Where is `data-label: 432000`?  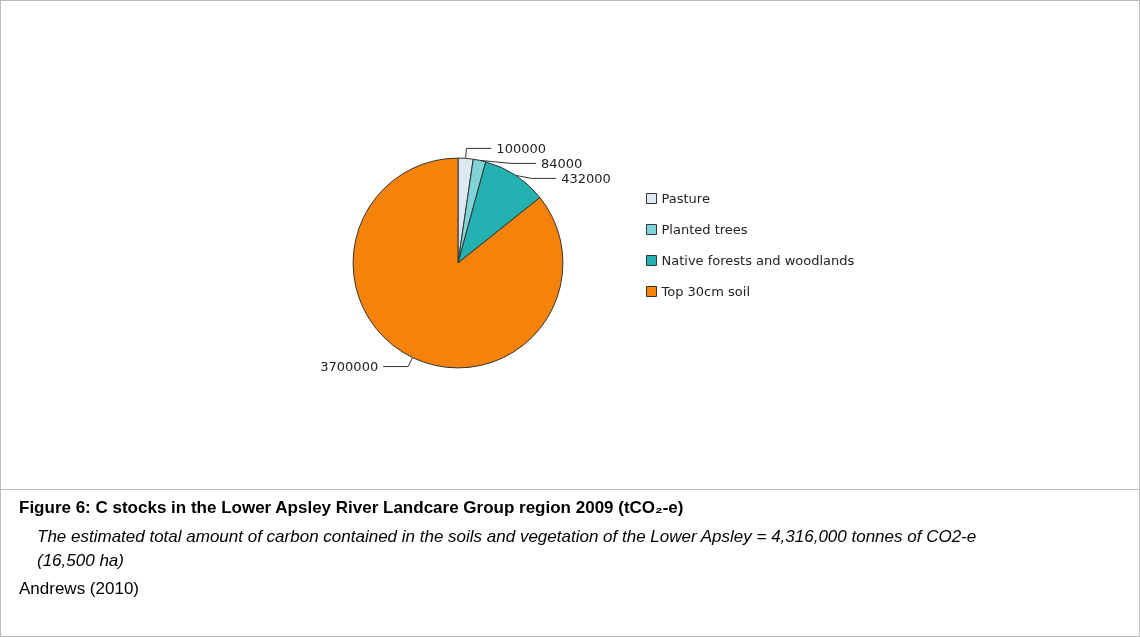 data-label: 432000 is located at coordinates (586, 178).